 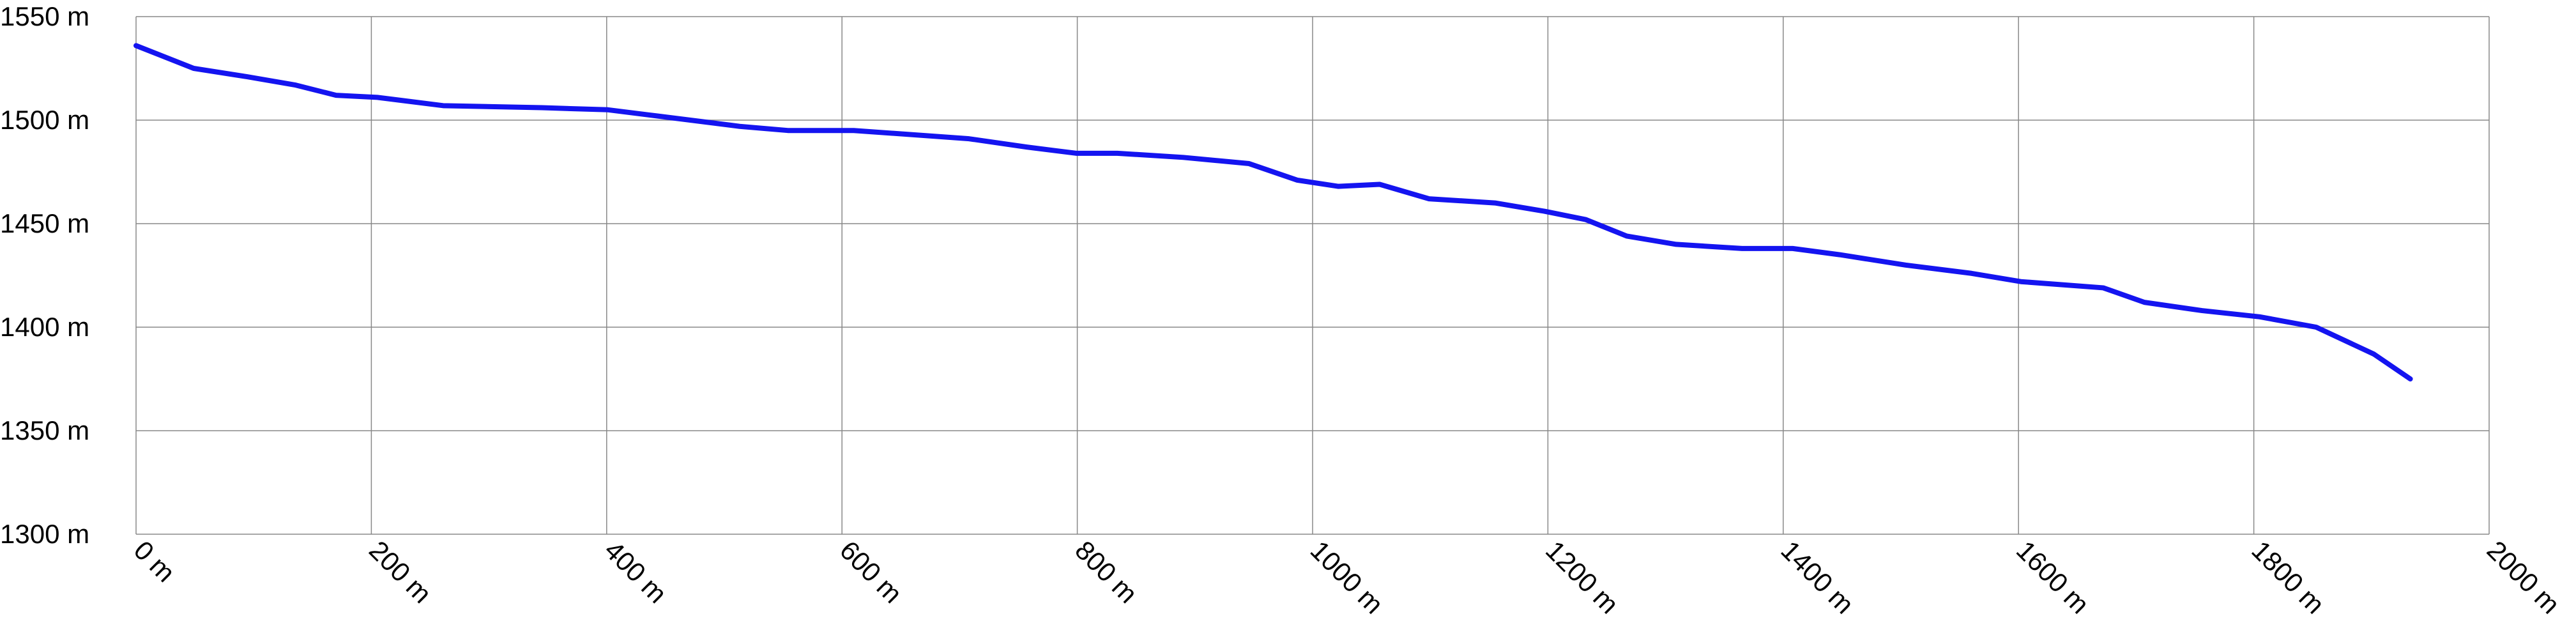 What do you see at coordinates (400, 572) in the screenshot?
I see `x-tick-label: 200 m` at bounding box center [400, 572].